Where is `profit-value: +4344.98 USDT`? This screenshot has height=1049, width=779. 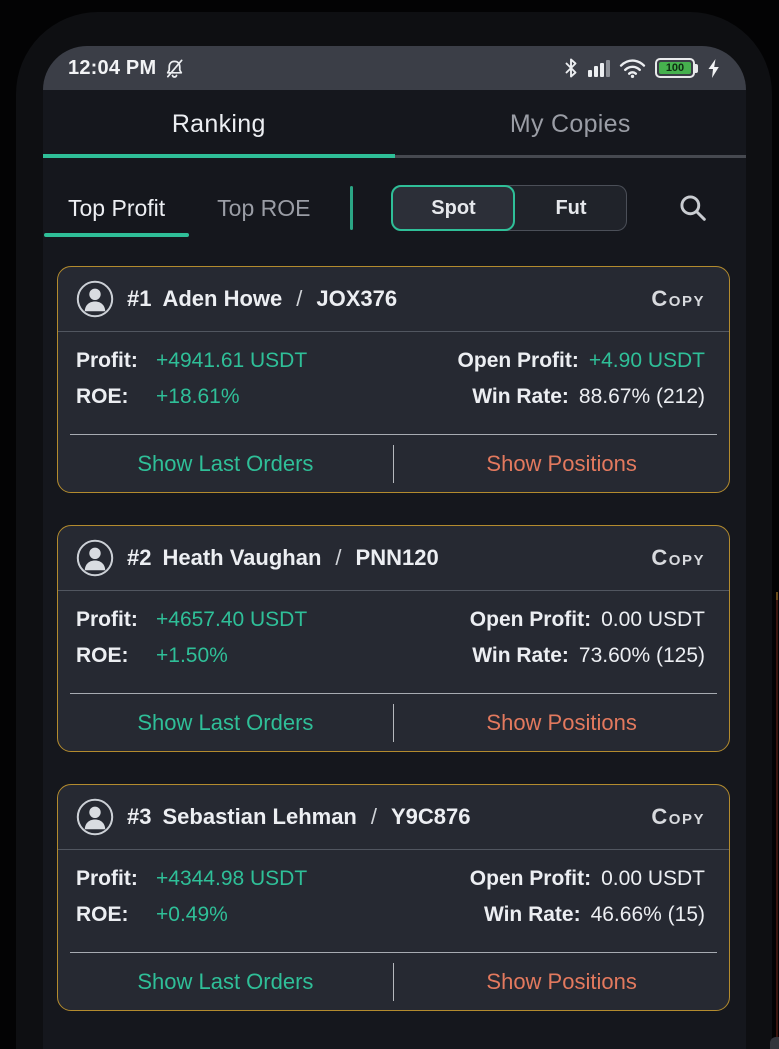
profit-value: +4344.98 USDT is located at coordinates (232, 878).